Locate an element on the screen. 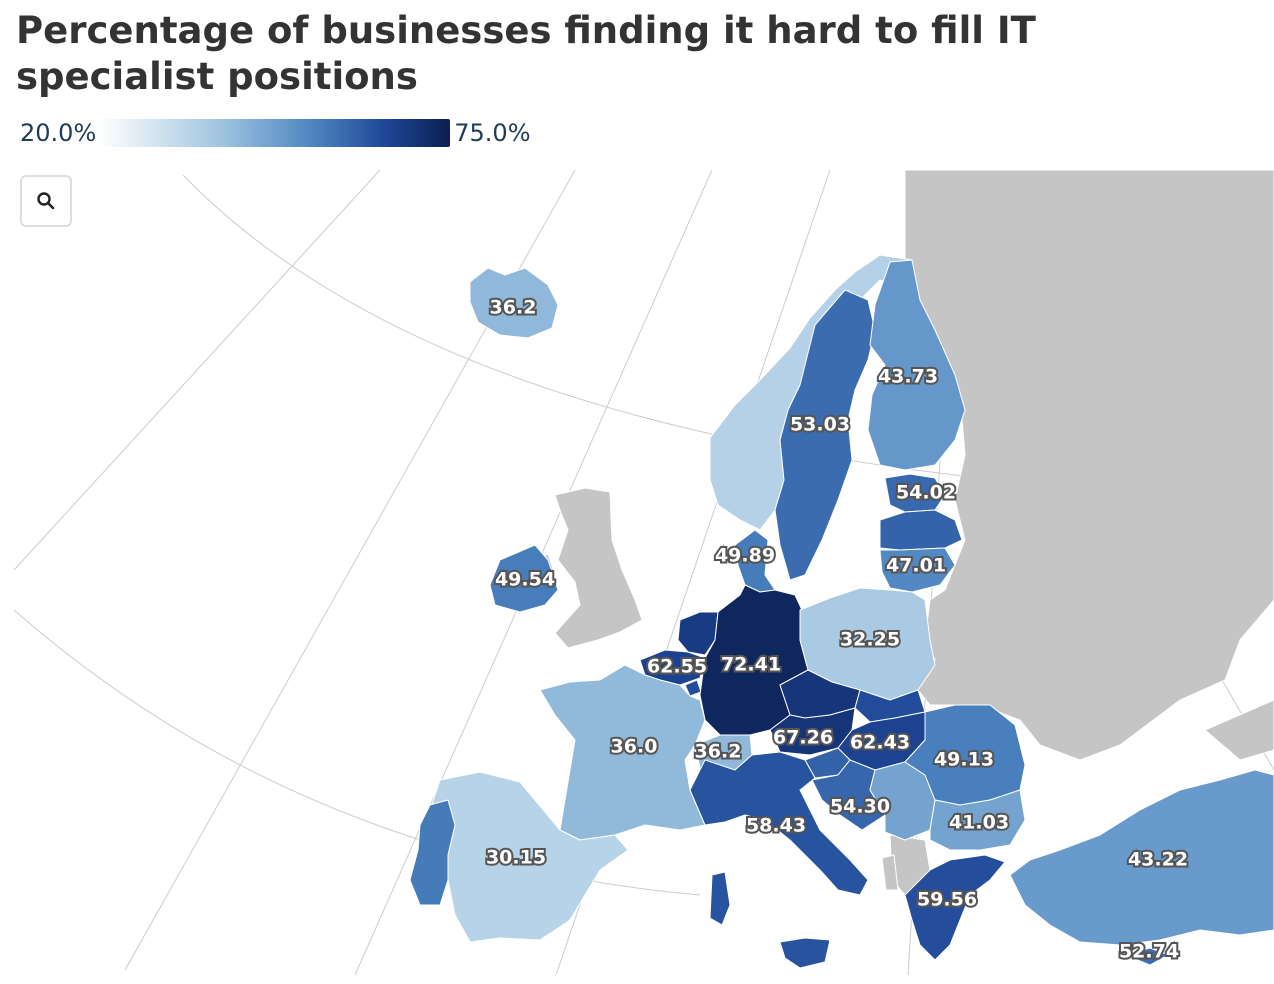 This screenshot has width=1274, height=984. region-austria is located at coordinates (812, 731).